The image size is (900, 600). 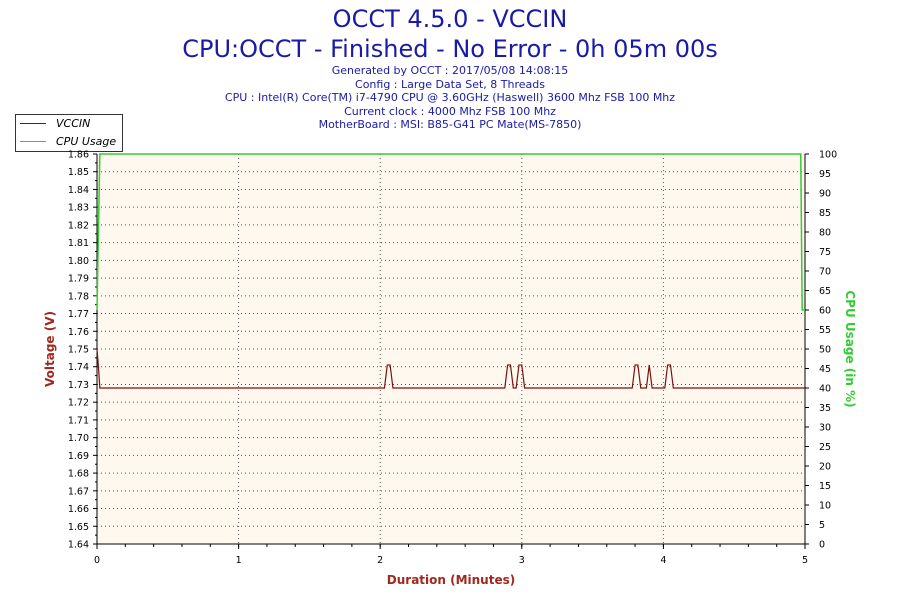 I want to click on legend-label-vccin: VCCIN, so click(x=73, y=123).